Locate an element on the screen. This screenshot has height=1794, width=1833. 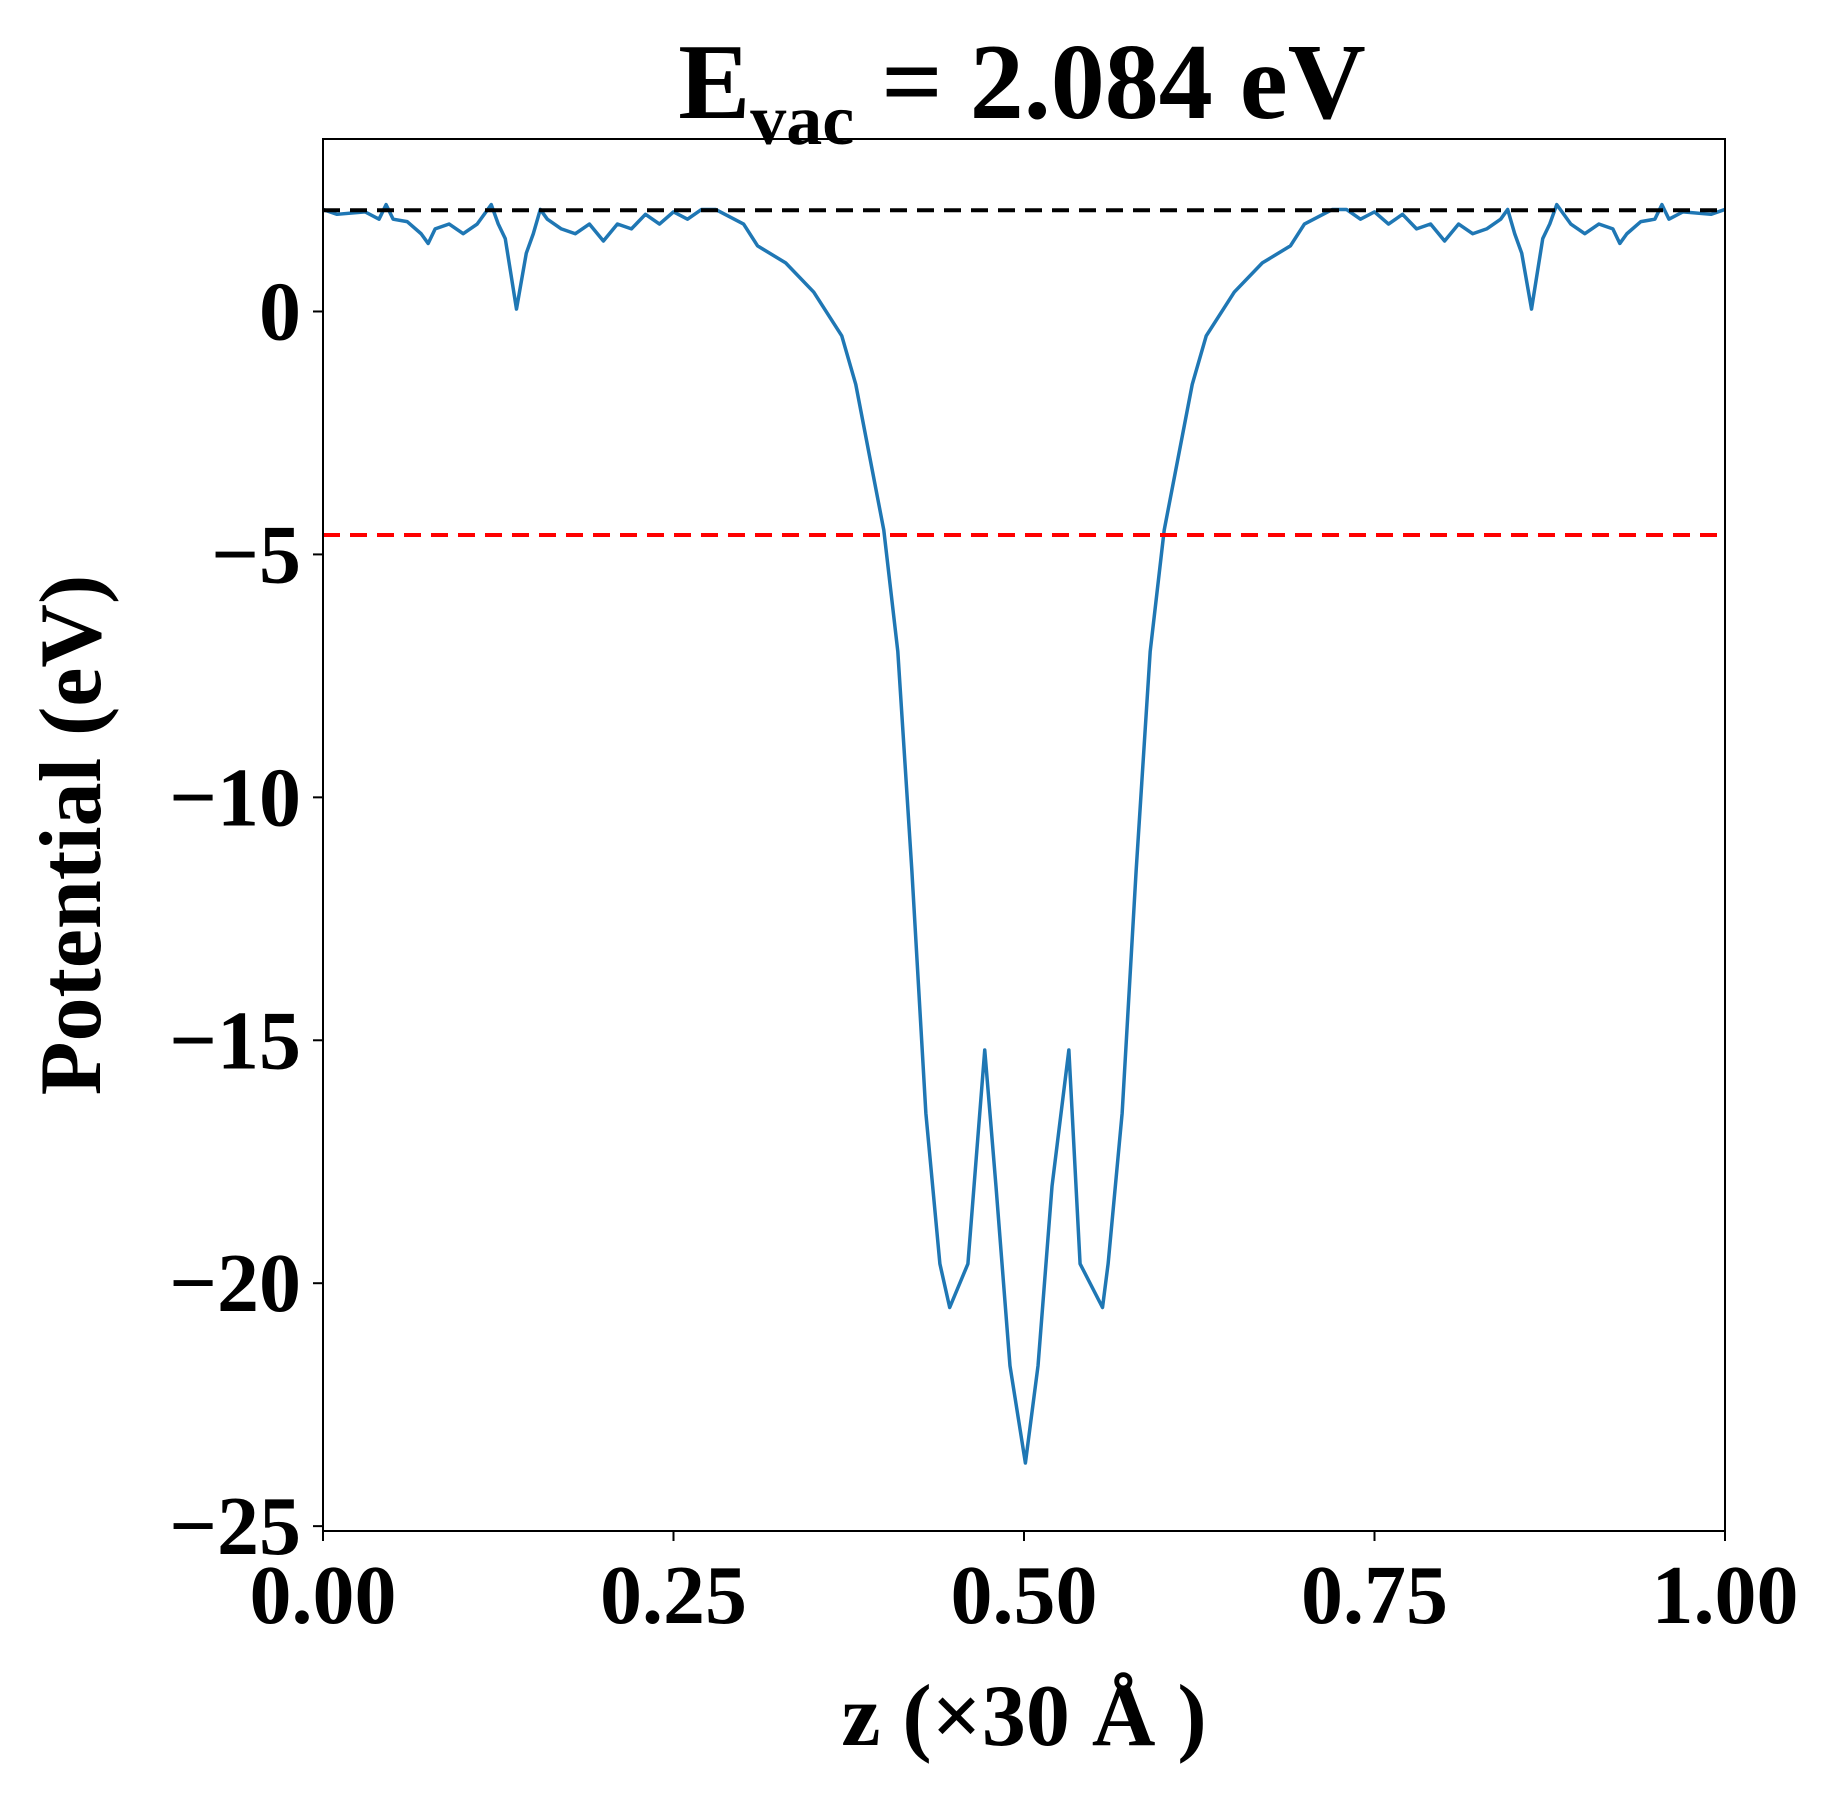
x-tick-label: 0.25 is located at coordinates (673, 1595).